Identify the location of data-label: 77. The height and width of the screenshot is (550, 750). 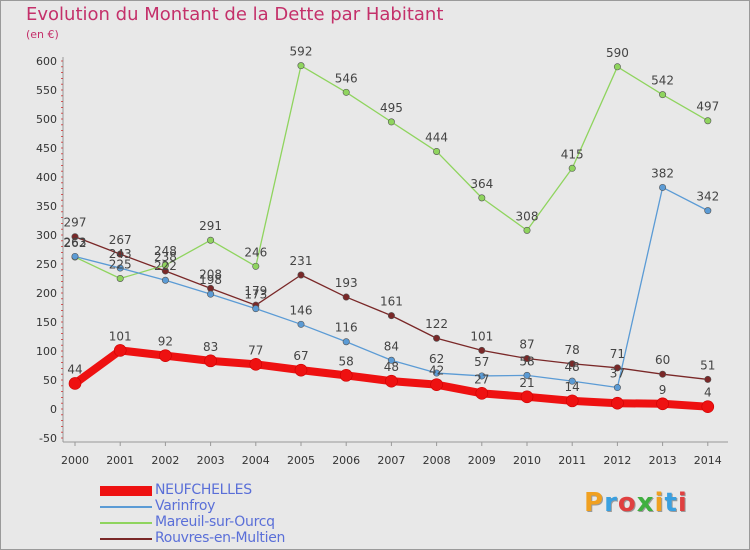
(255, 350).